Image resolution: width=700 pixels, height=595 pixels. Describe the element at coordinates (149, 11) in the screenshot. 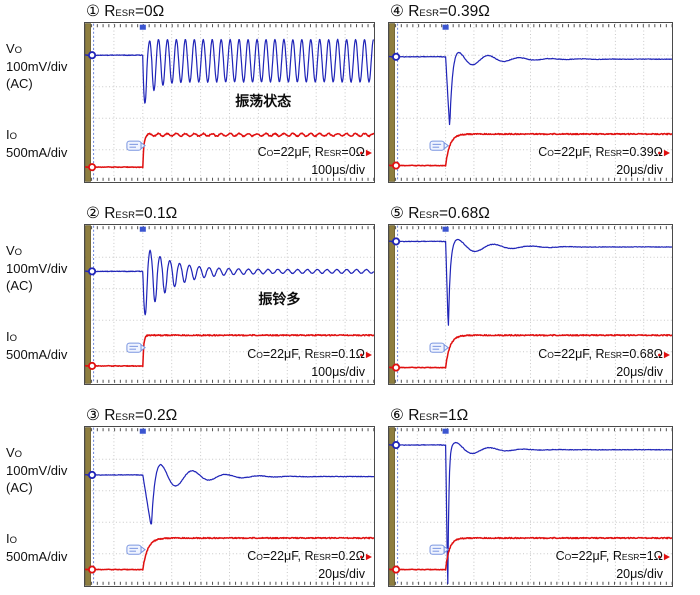

I see `resr-value: =0Ω` at that location.